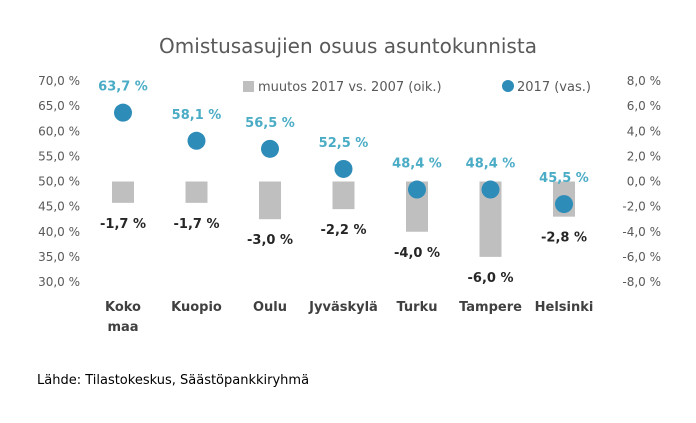 This screenshot has height=423, width=696. What do you see at coordinates (508, 86) in the screenshot?
I see `legend-dot-swatch` at bounding box center [508, 86].